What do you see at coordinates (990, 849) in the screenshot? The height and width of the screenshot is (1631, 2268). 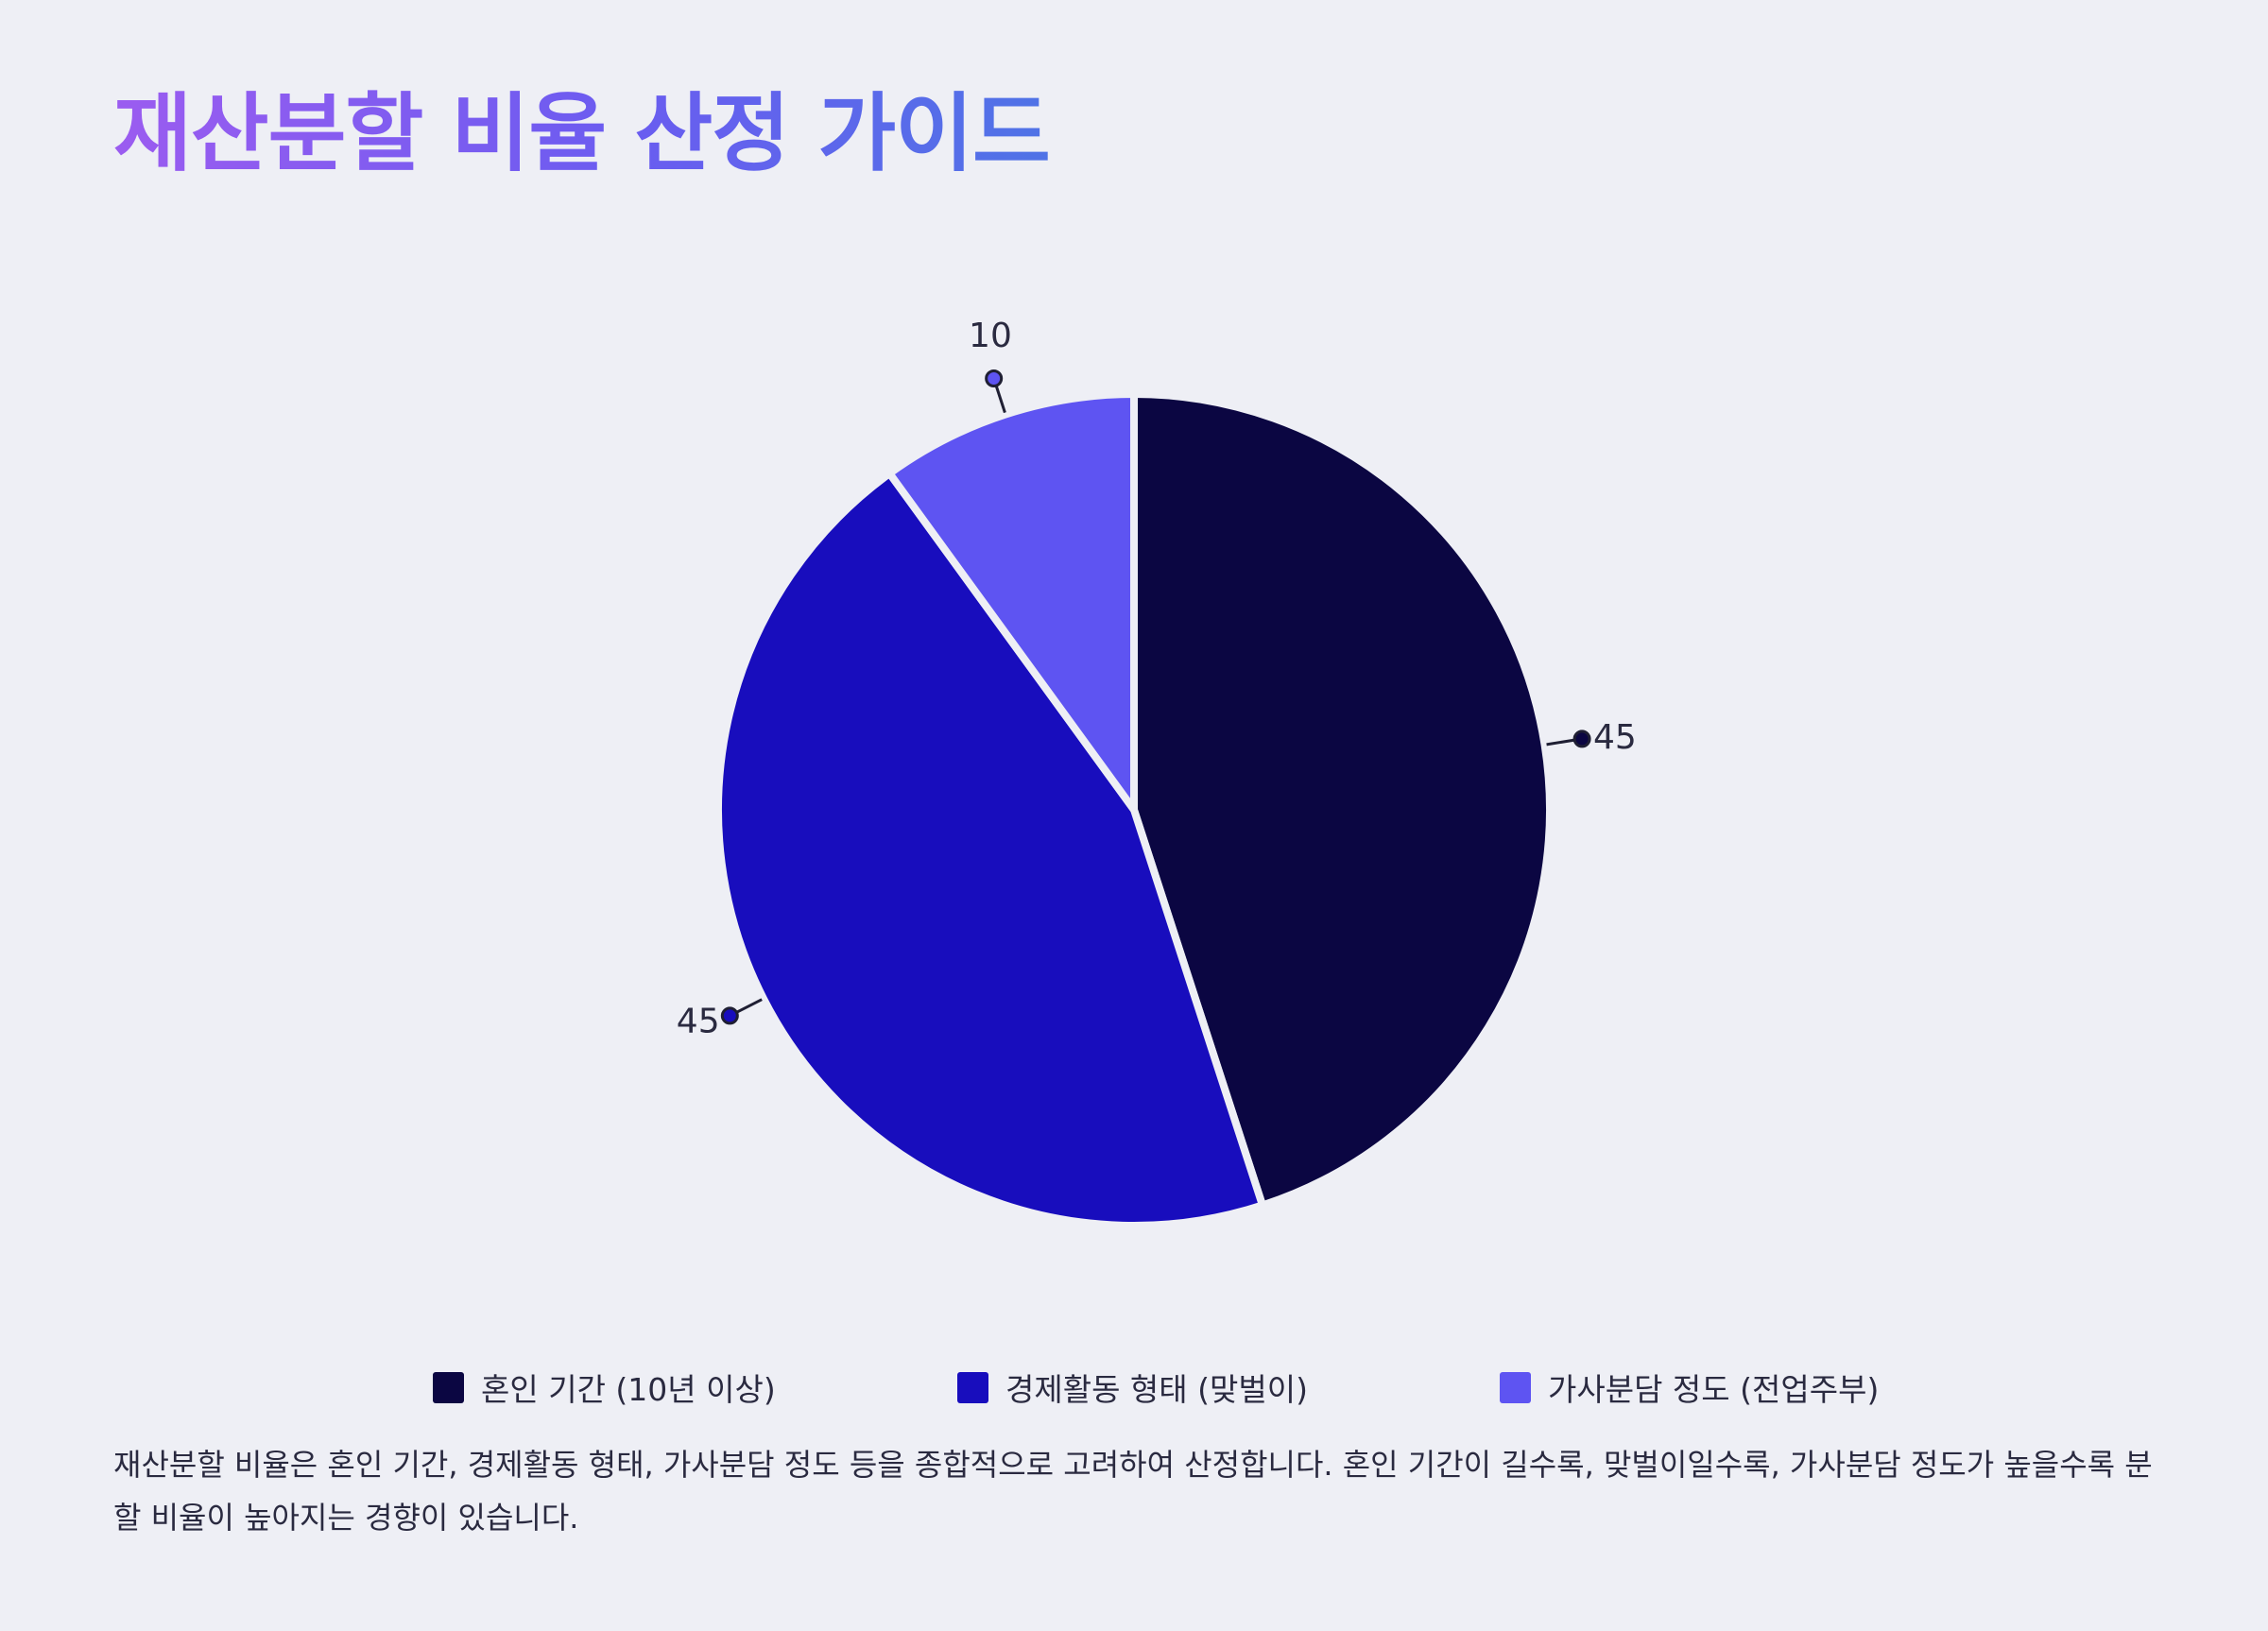 I see `pie-slice-economic-activity` at bounding box center [990, 849].